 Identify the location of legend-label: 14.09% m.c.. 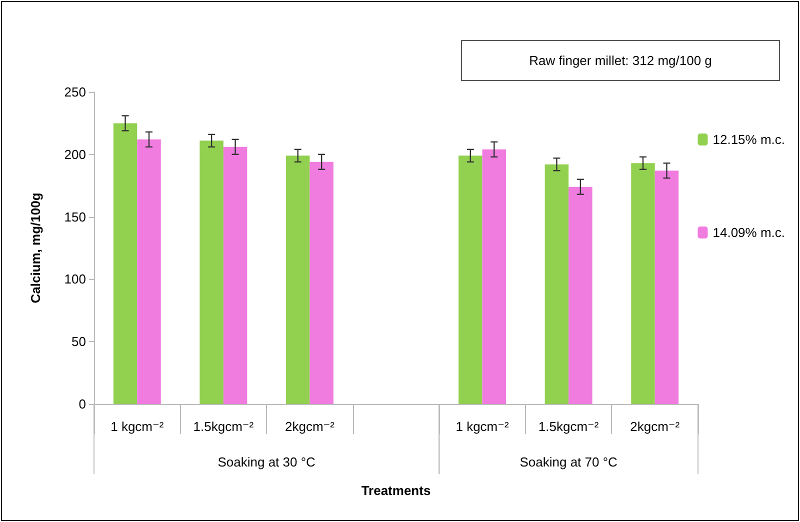
(749, 232).